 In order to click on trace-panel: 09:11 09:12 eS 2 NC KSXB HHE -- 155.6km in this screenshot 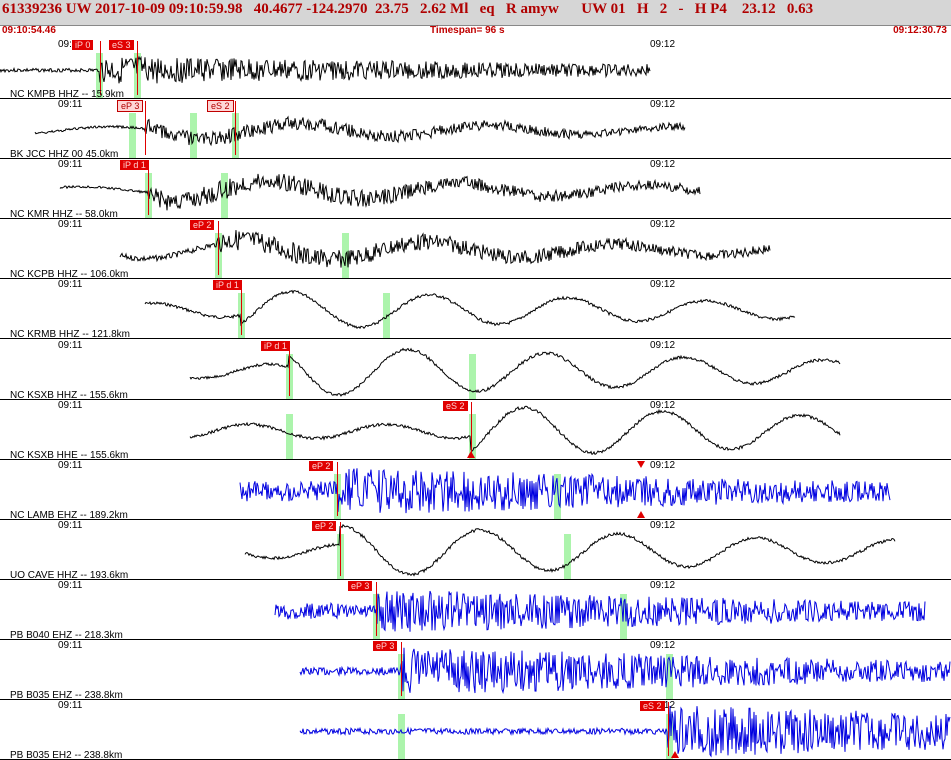, I will do `click(475, 430)`.